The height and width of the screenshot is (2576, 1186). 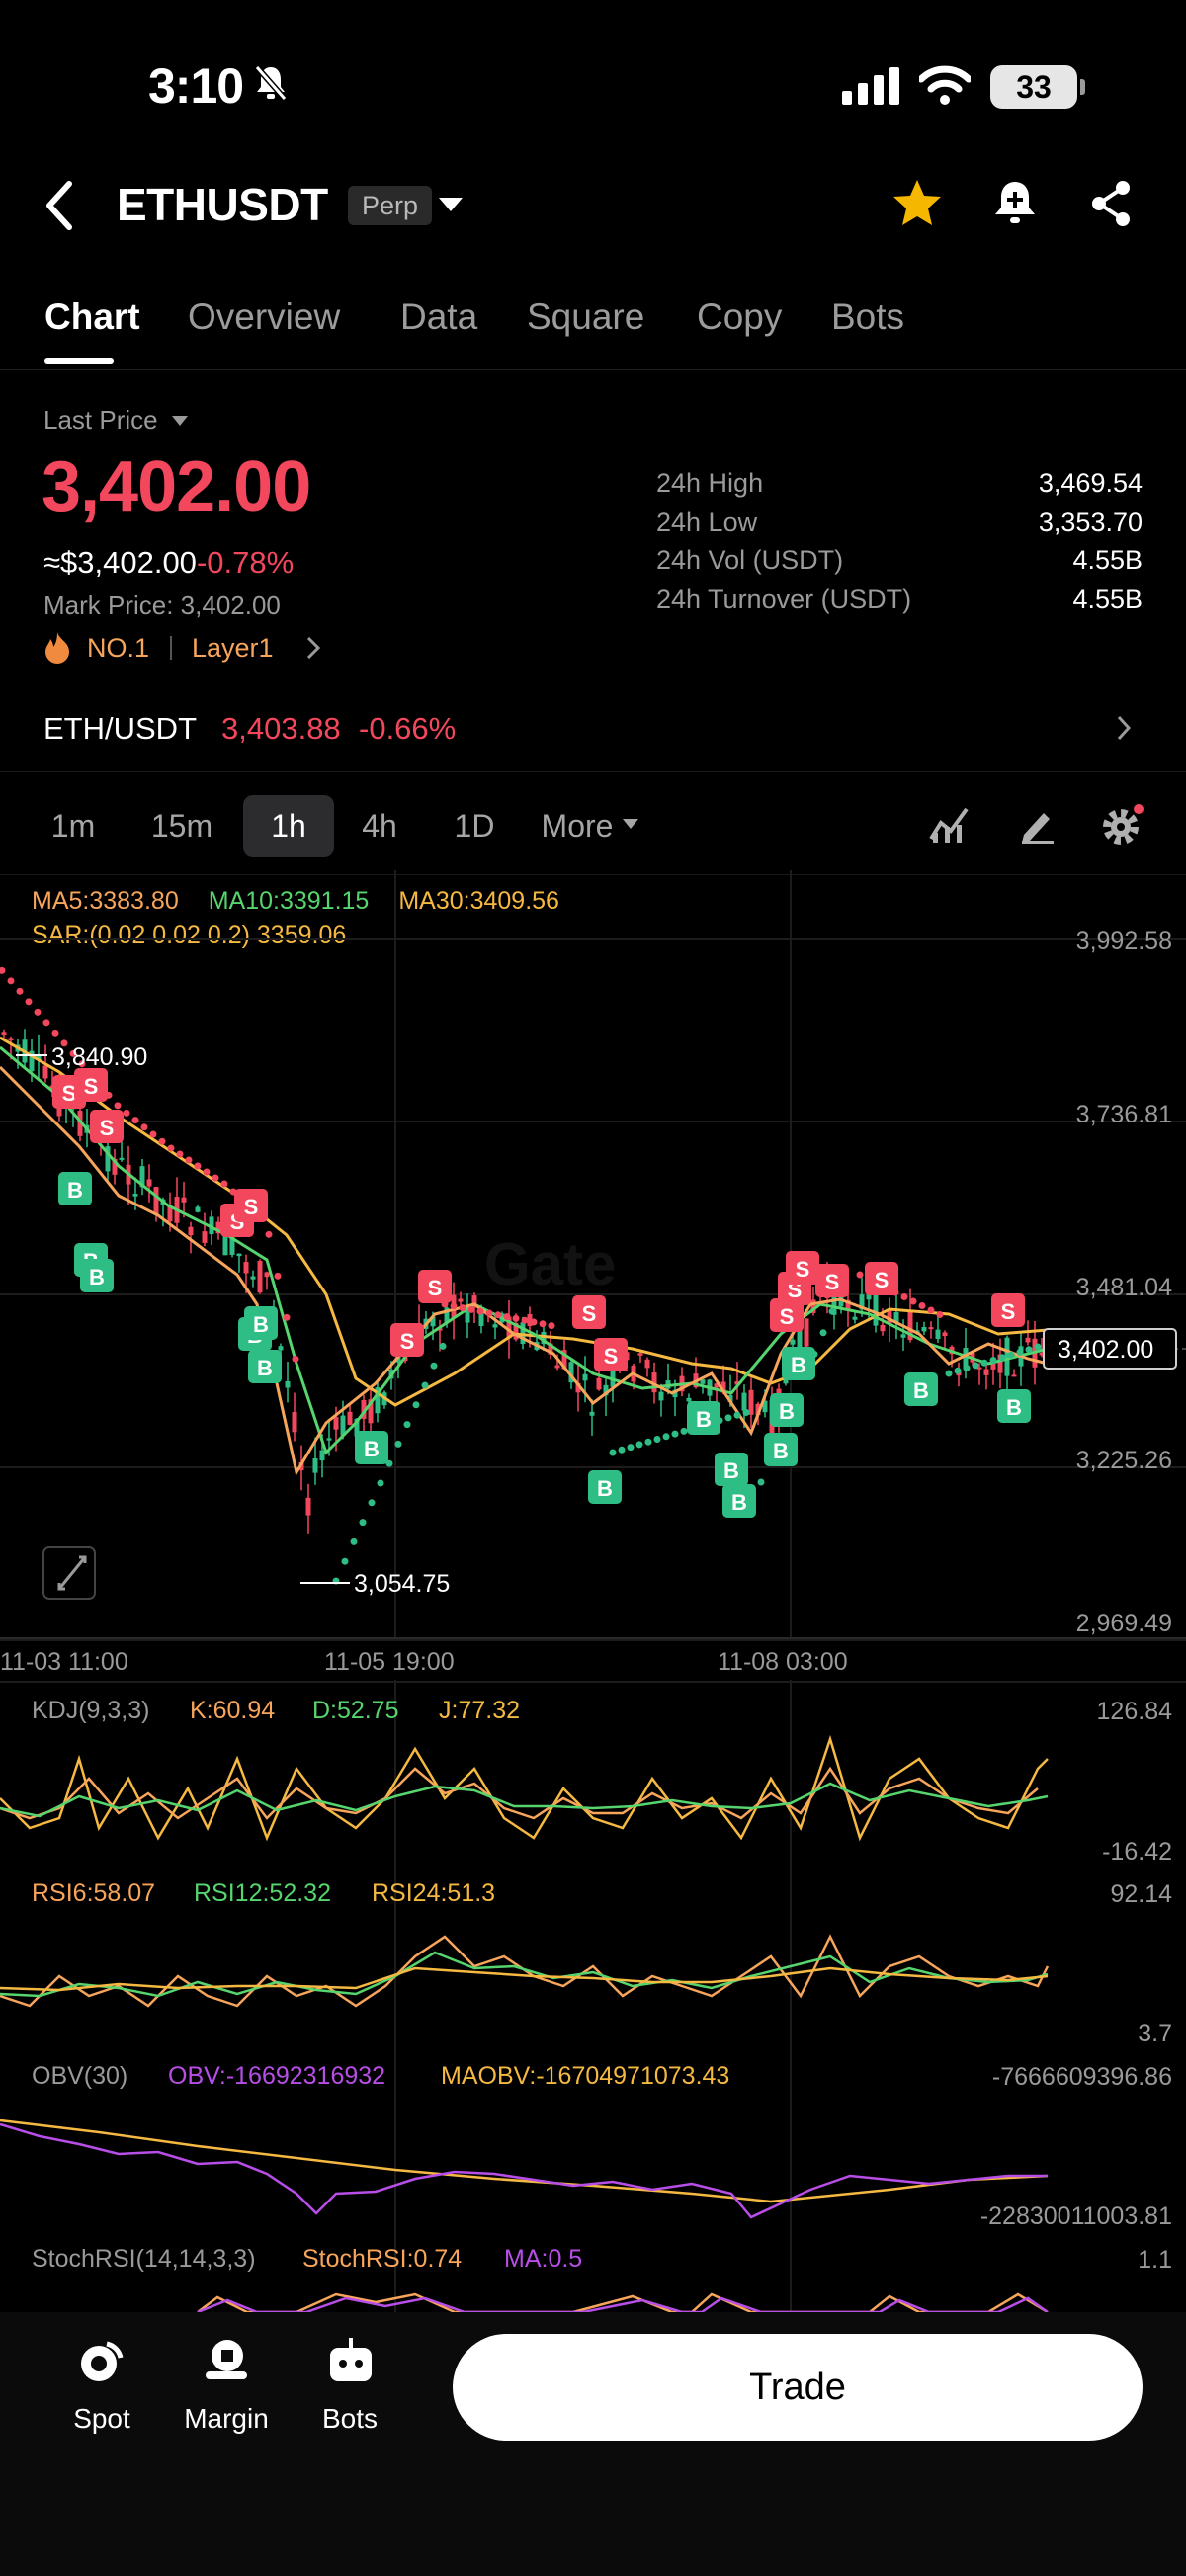 I want to click on trade-button: Trade, so click(x=798, y=2387).